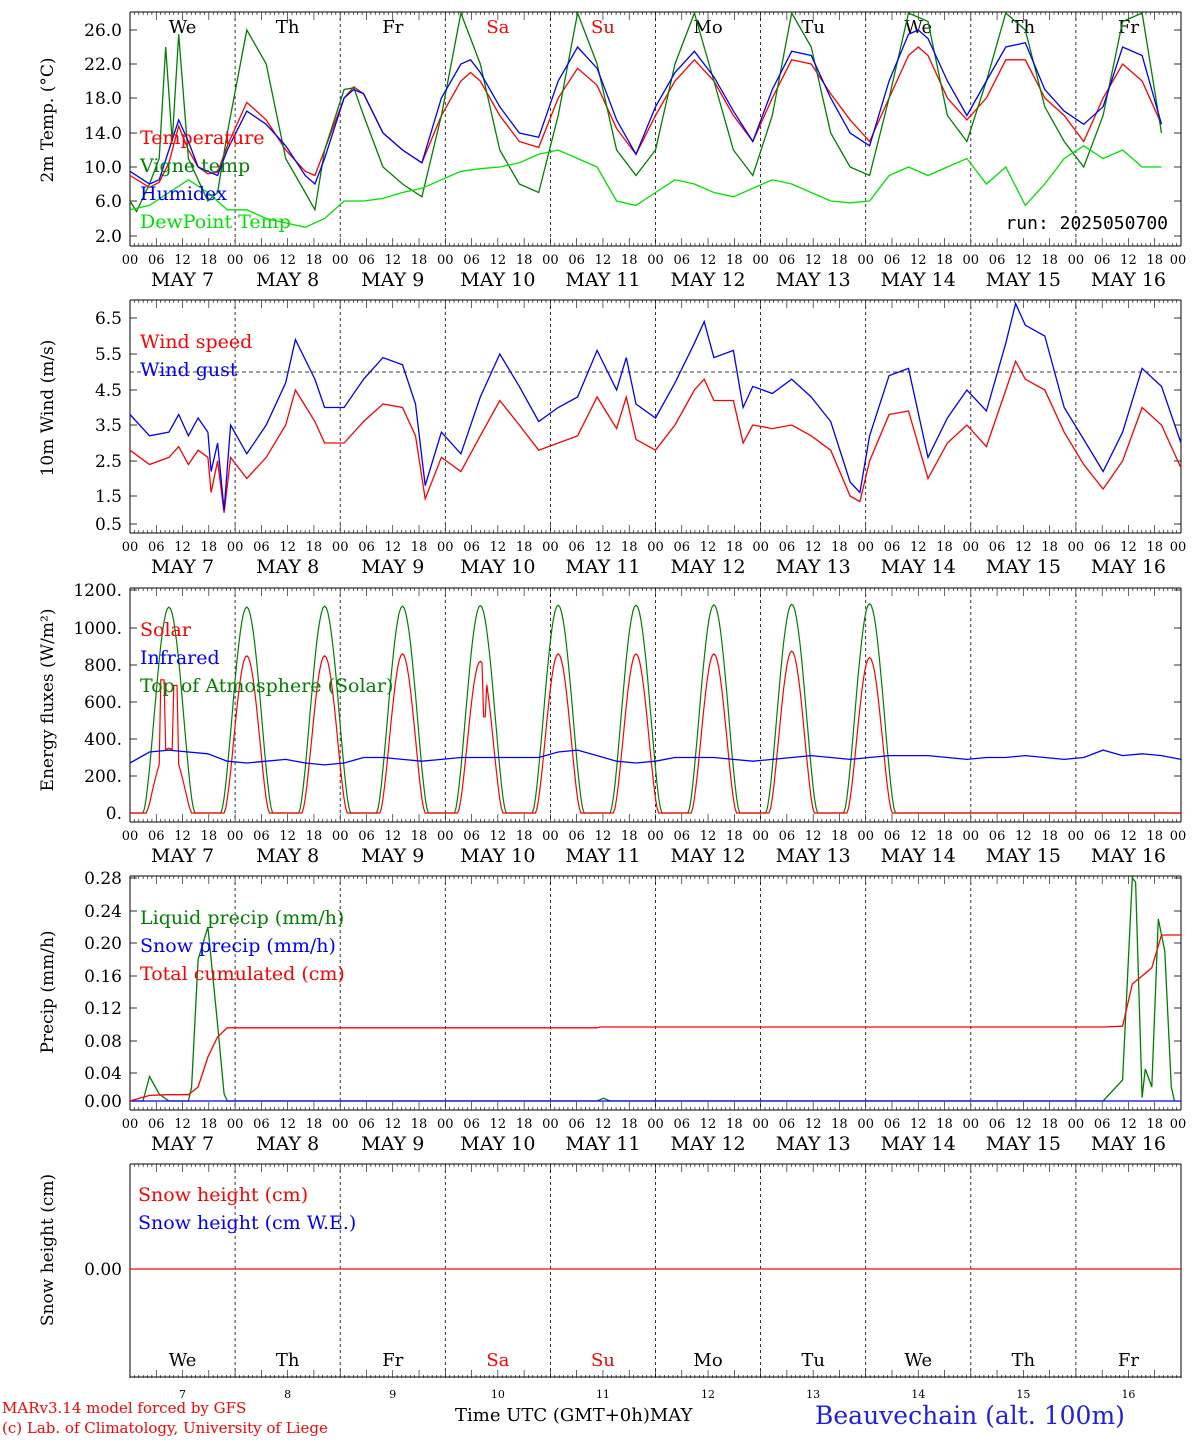 The image size is (1194, 1440). I want to click on day-number-label: 14, so click(918, 1394).